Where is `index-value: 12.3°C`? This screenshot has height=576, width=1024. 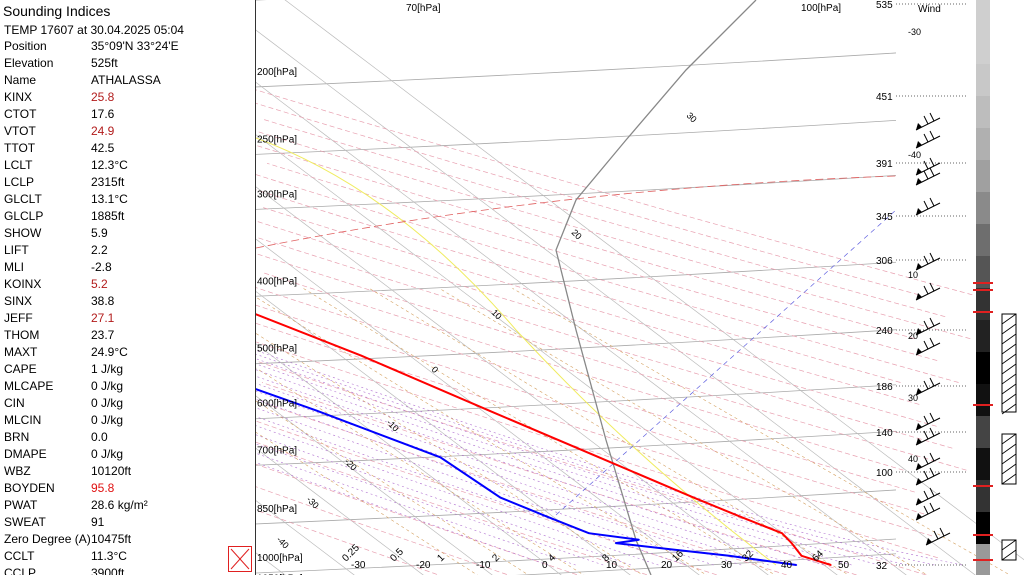 index-value: 12.3°C is located at coordinates (173, 165).